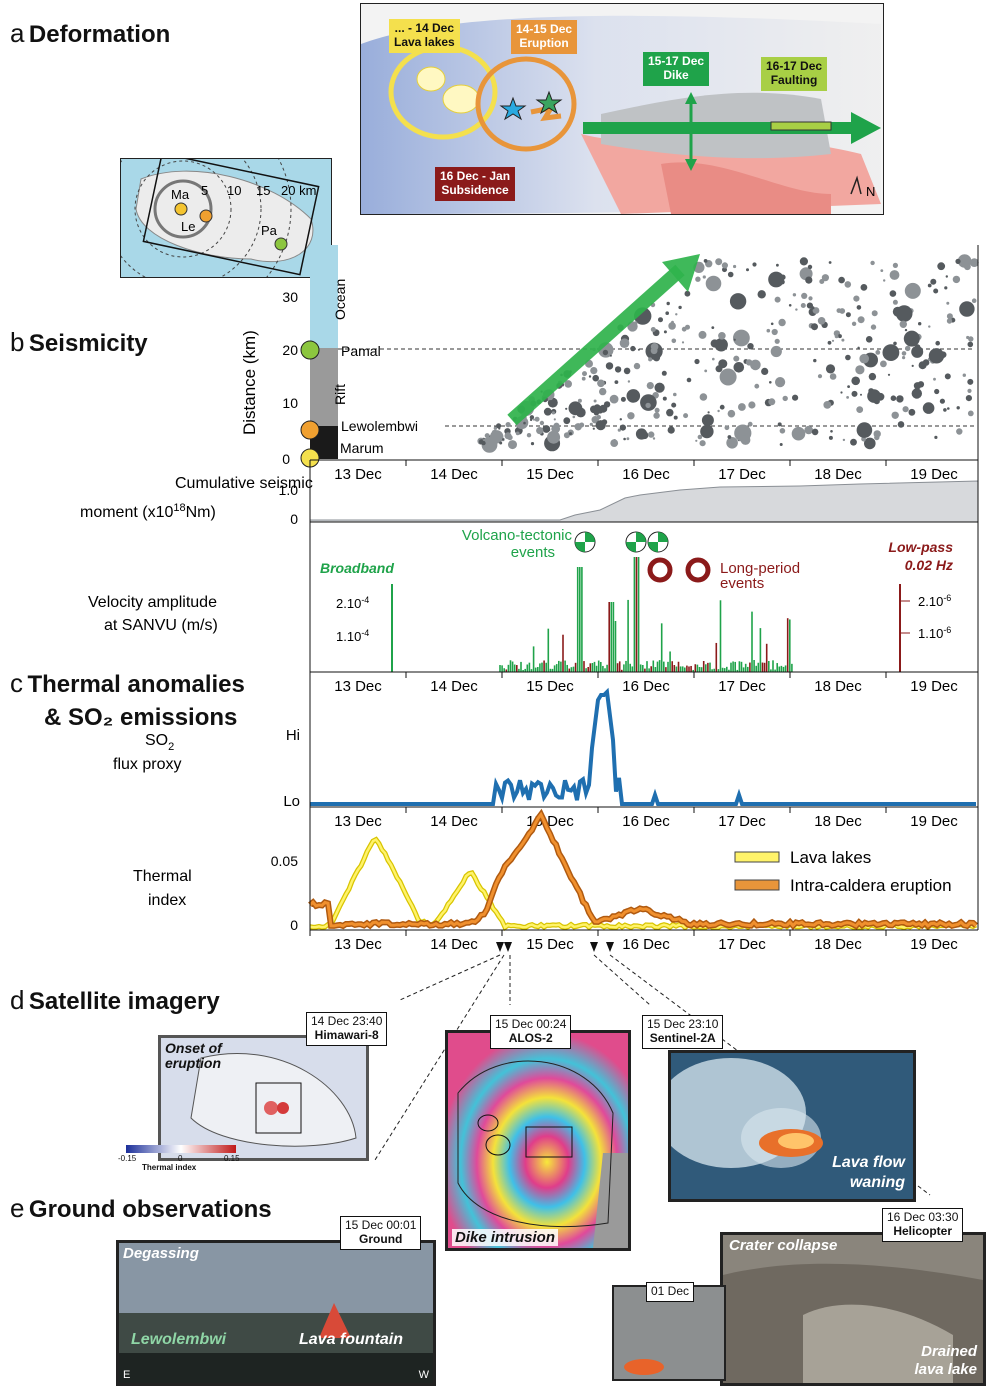  What do you see at coordinates (148, 511) in the screenshot?
I see `moment-ylabel-2: moment (x1018Nm)` at bounding box center [148, 511].